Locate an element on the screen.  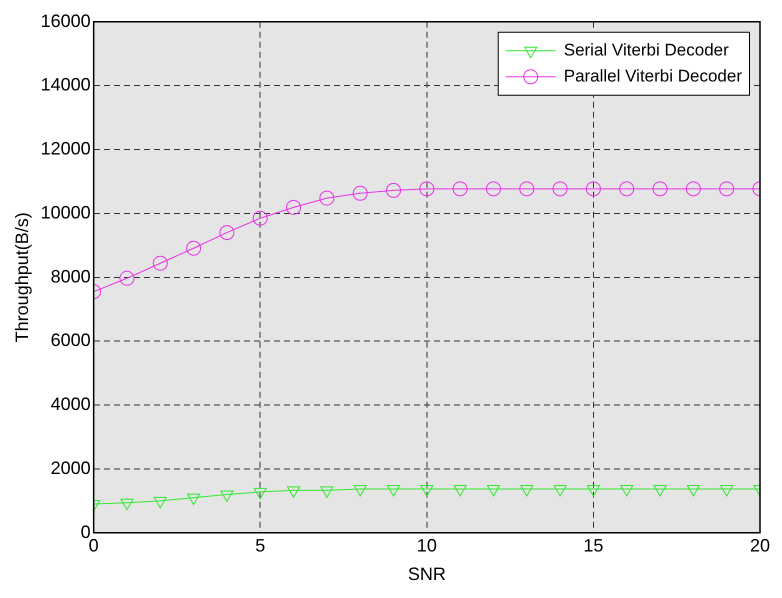
y-tick-label: 14000 is located at coordinates (65, 84).